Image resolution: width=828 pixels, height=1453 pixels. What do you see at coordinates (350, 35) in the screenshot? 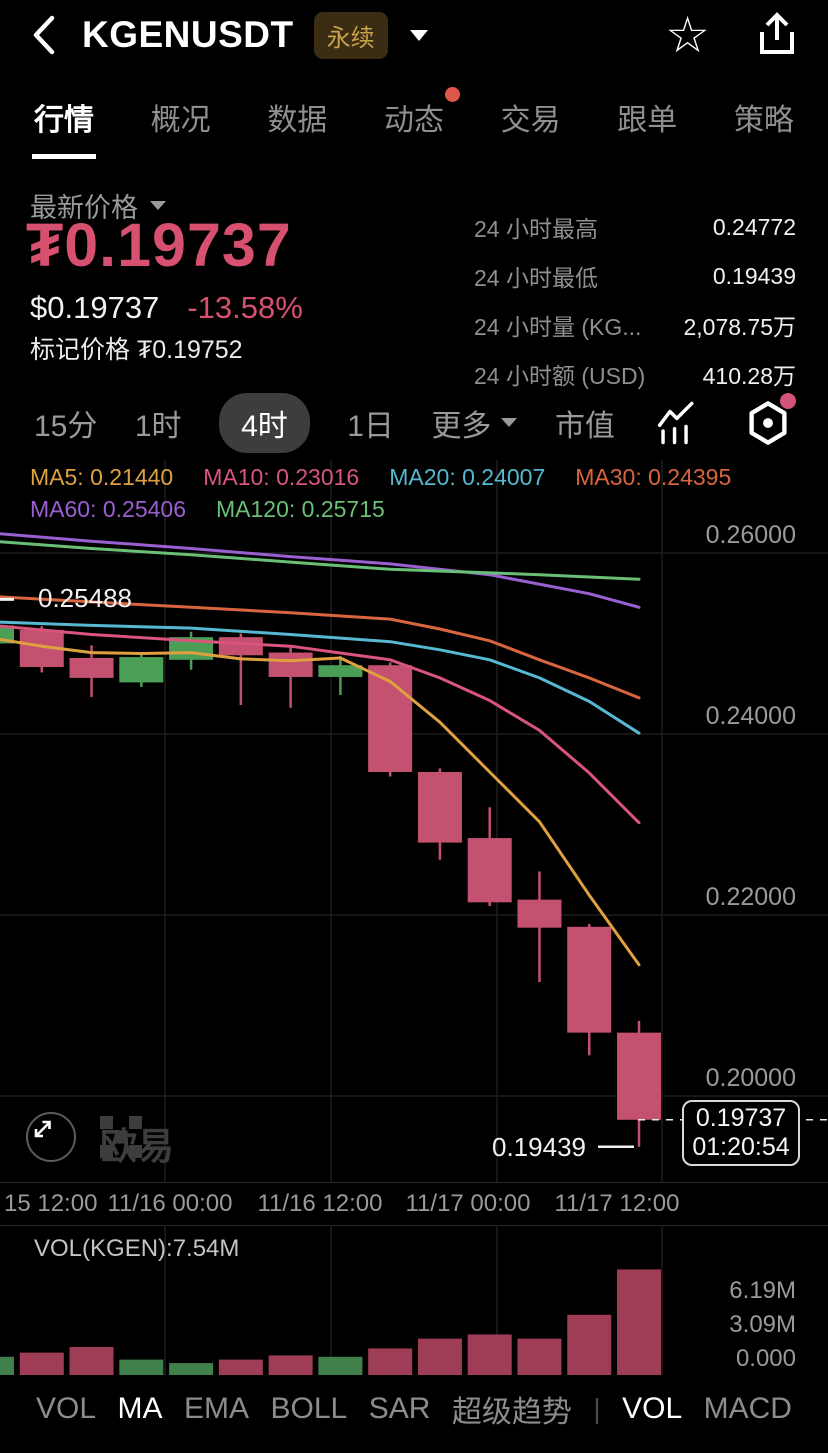
I see `perpetual-badge: 永续` at bounding box center [350, 35].